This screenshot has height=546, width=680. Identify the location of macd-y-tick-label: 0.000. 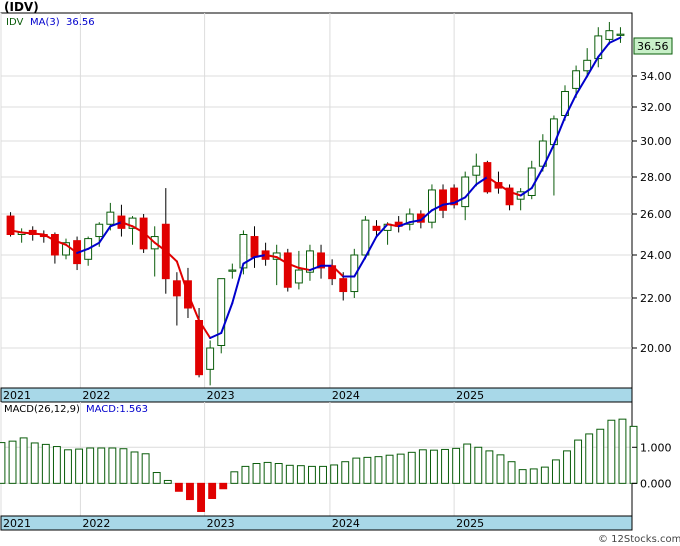
(656, 483).